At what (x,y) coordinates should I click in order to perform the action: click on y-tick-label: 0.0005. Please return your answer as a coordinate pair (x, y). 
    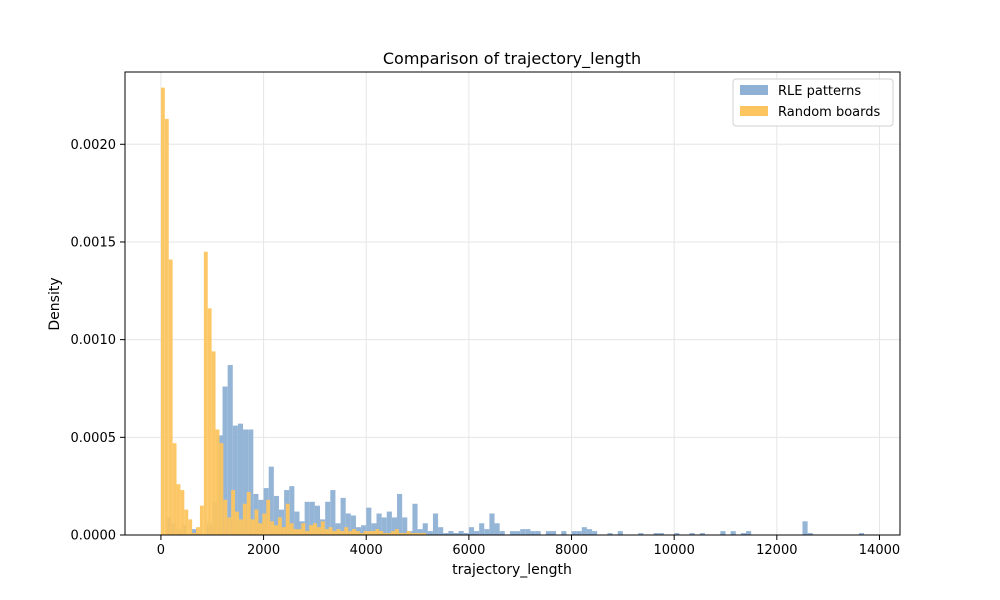
    Looking at the image, I should click on (94, 438).